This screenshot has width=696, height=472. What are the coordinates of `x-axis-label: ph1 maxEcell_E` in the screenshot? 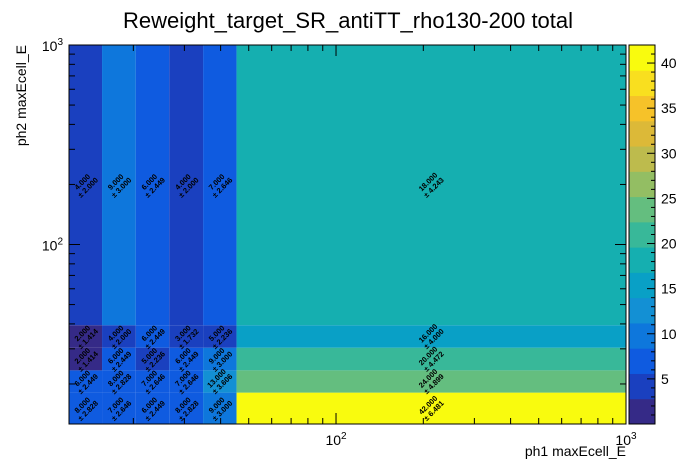 It's located at (575, 451).